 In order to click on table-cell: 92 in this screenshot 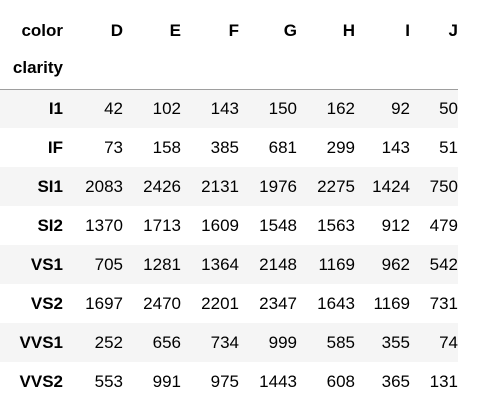, I will do `click(400, 108)`.